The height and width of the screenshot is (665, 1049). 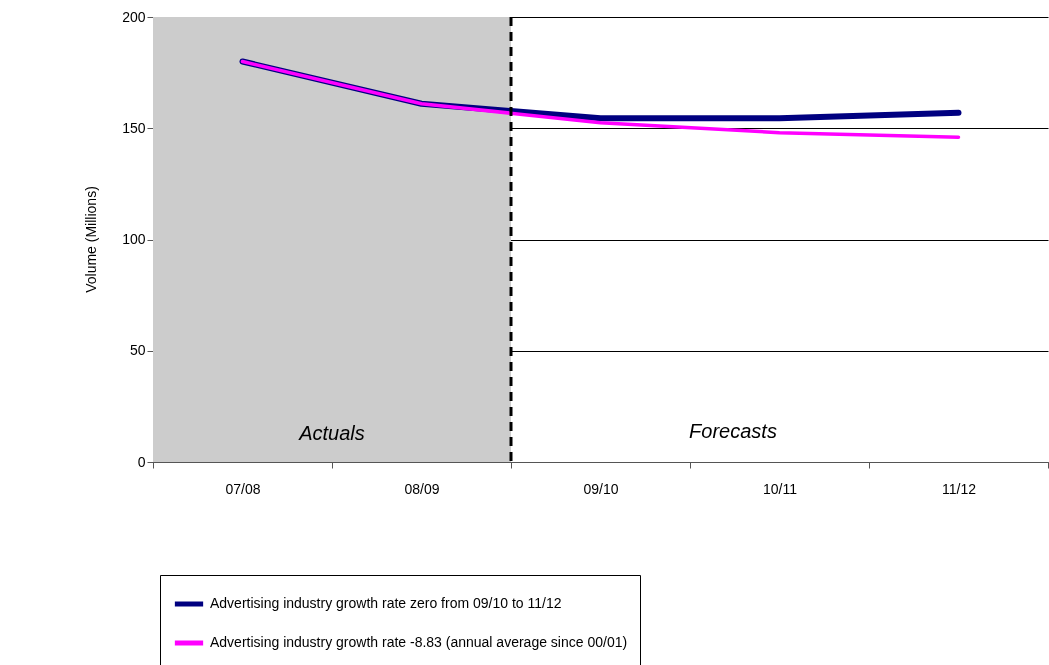 I want to click on band-label: Actuals, so click(x=331, y=433).